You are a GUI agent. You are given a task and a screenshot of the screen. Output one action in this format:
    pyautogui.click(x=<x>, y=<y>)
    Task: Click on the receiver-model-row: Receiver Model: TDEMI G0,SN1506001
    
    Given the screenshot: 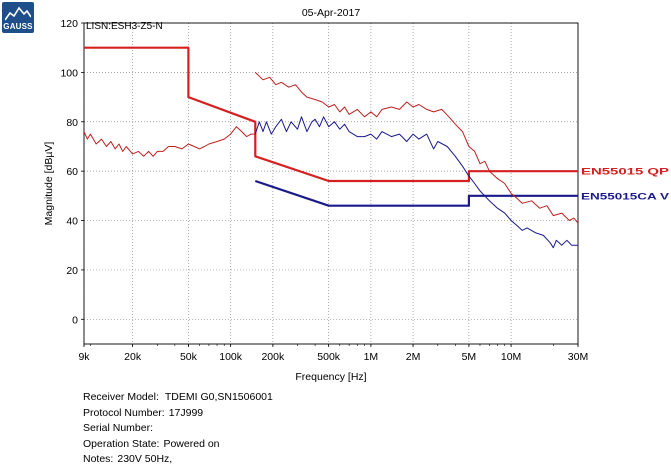 What is the action you would take?
    pyautogui.click(x=178, y=398)
    